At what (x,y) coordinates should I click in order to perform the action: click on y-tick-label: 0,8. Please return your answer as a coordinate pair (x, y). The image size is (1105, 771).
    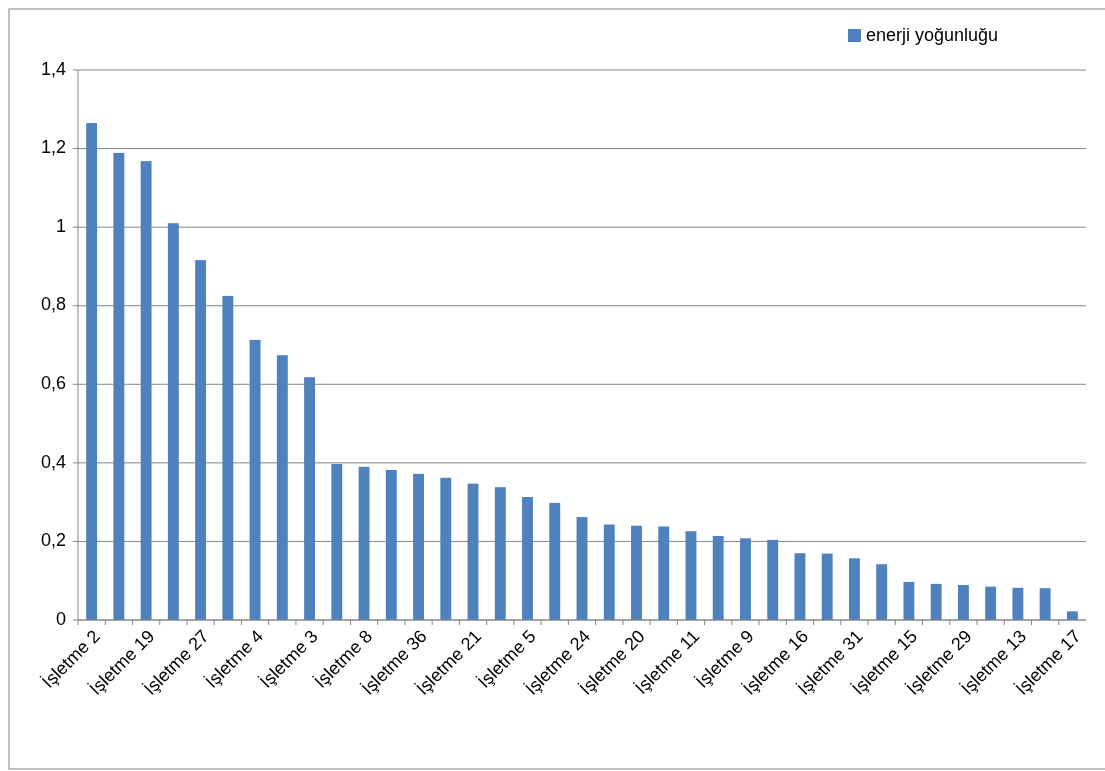
    Looking at the image, I should click on (53, 304).